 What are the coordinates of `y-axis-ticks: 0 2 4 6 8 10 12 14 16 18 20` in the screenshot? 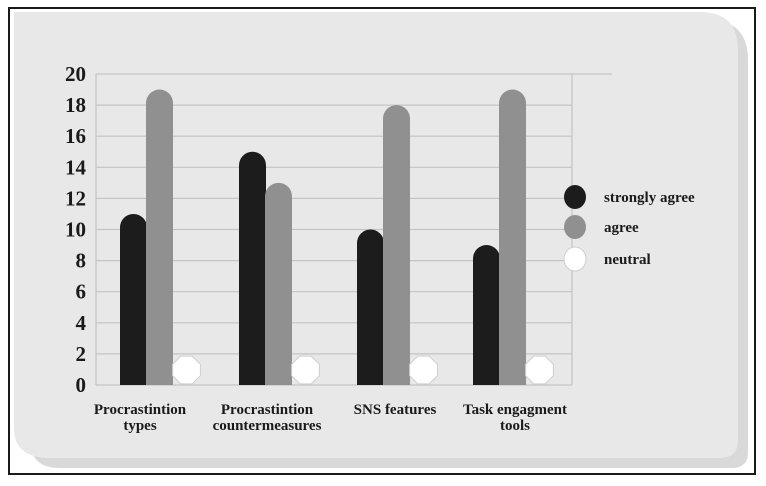 It's located at (76, 229).